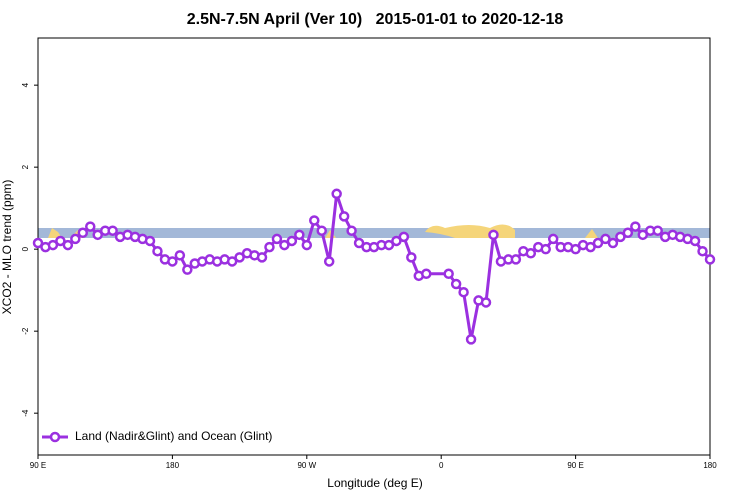  Describe the element at coordinates (374, 483) in the screenshot. I see `x-axis-label: Longitude (deg E)` at that location.